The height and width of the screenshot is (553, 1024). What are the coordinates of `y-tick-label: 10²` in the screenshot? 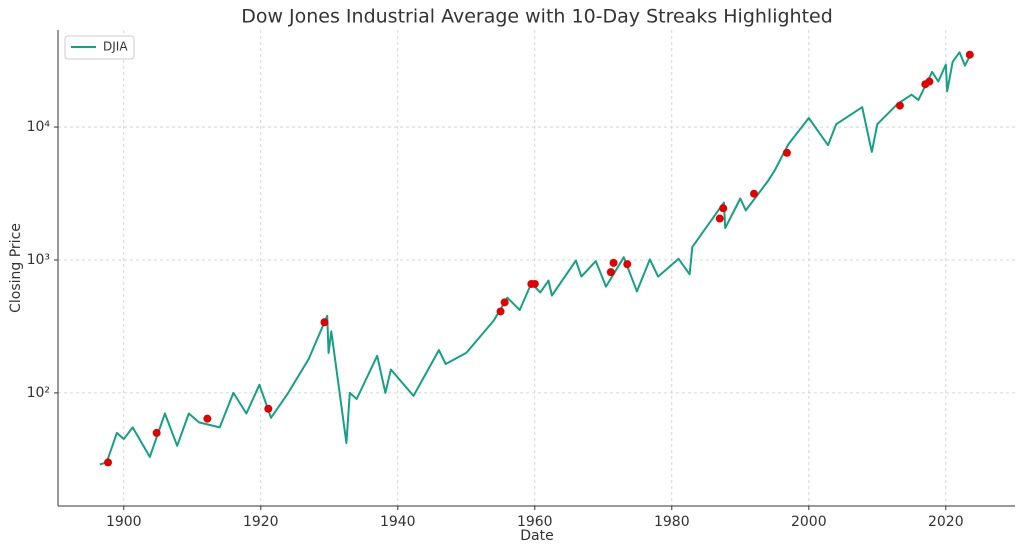 It's located at (38, 393).